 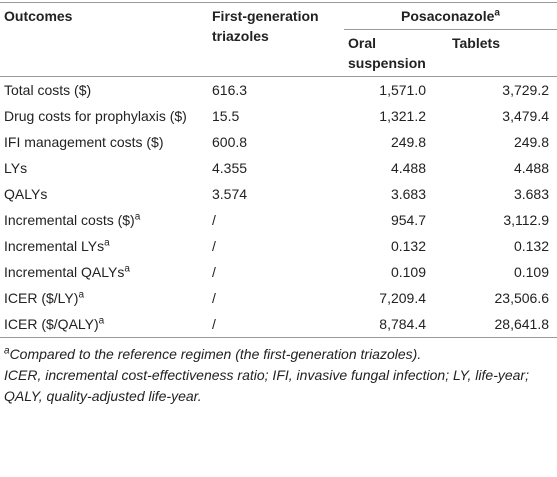 What do you see at coordinates (402, 116) in the screenshot?
I see `value-cell: 1,321.2` at bounding box center [402, 116].